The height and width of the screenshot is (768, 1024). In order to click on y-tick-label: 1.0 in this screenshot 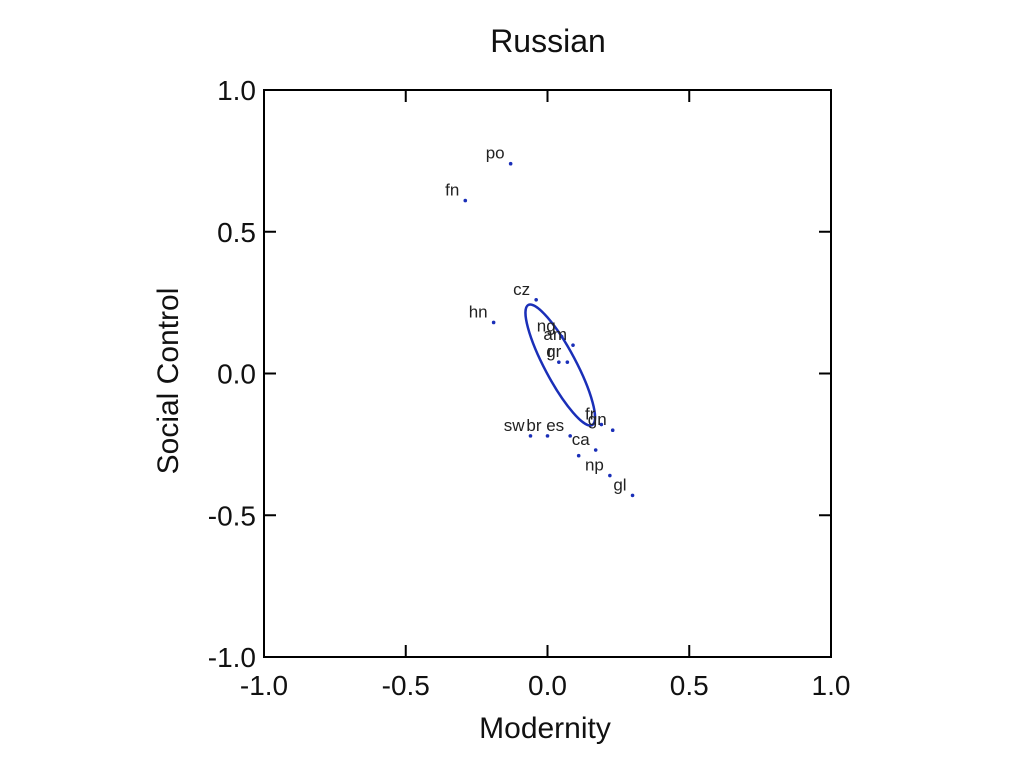, I will do `click(236, 90)`.